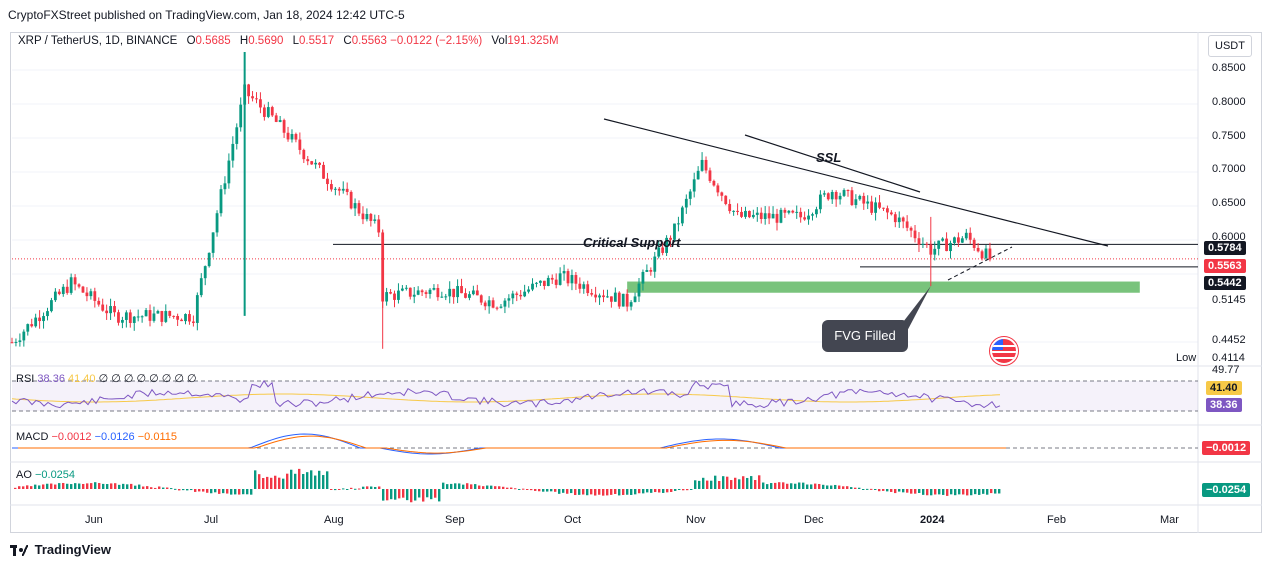 The height and width of the screenshot is (568, 1273). What do you see at coordinates (865, 336) in the screenshot?
I see `fvg-callout: FVG Filled` at bounding box center [865, 336].